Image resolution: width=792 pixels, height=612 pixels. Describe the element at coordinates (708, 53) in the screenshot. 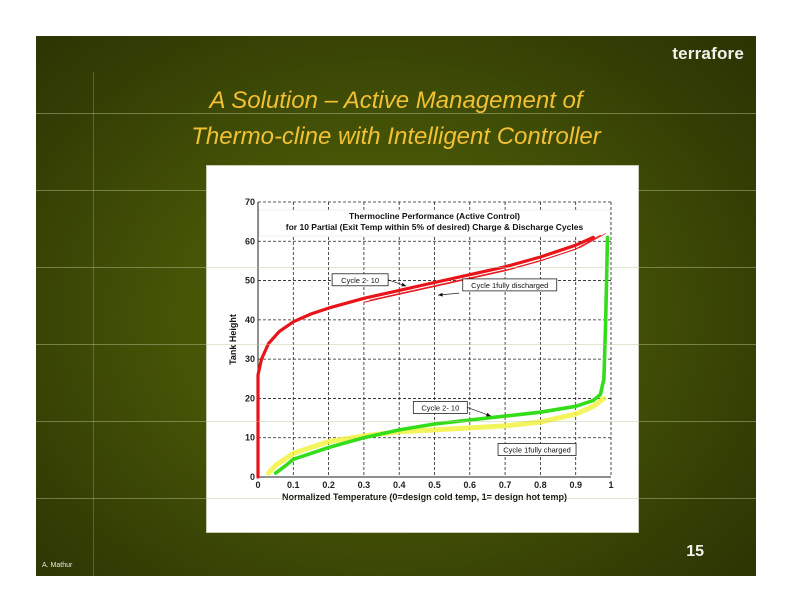

I see `logo: terrafore` at that location.